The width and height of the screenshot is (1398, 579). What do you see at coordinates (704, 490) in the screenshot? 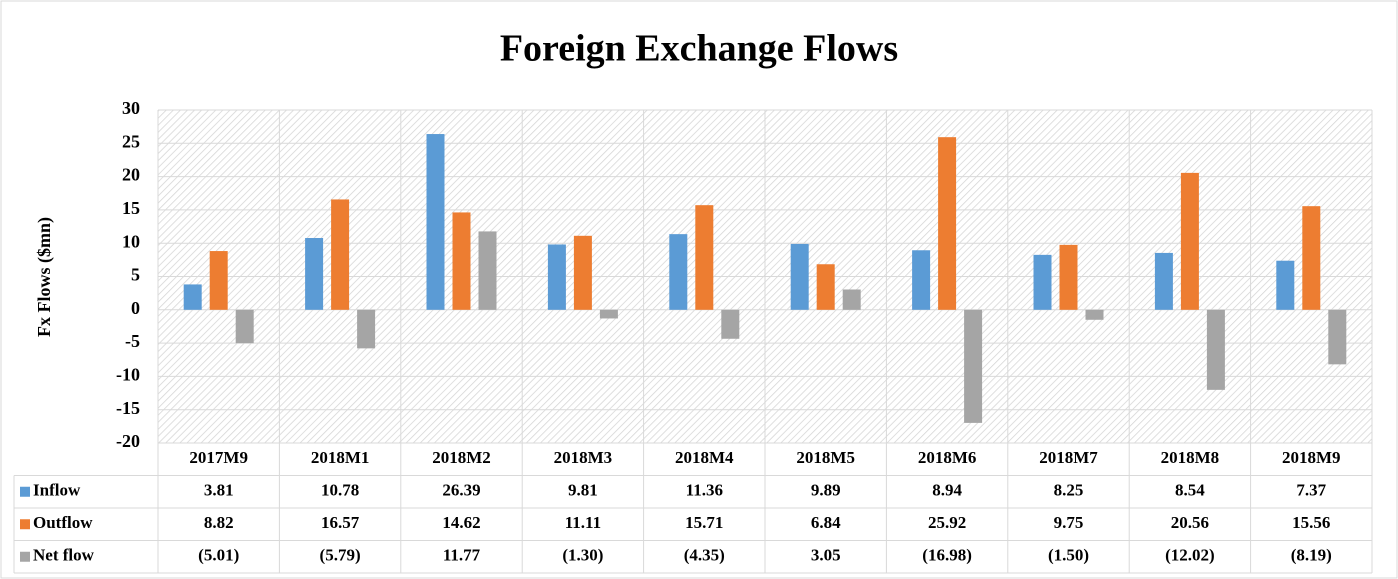
I see `table-value: 11.36` at bounding box center [704, 490].